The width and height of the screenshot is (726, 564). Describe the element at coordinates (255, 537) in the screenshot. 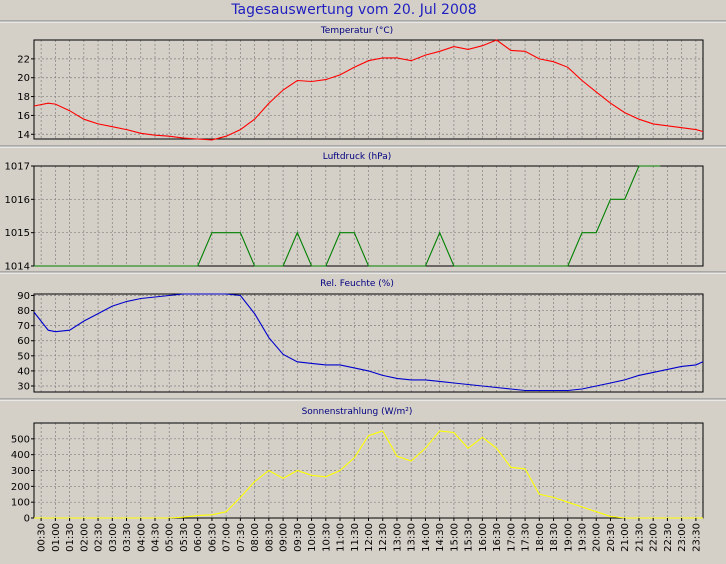

I see `x-tick-label: 08:00` at that location.